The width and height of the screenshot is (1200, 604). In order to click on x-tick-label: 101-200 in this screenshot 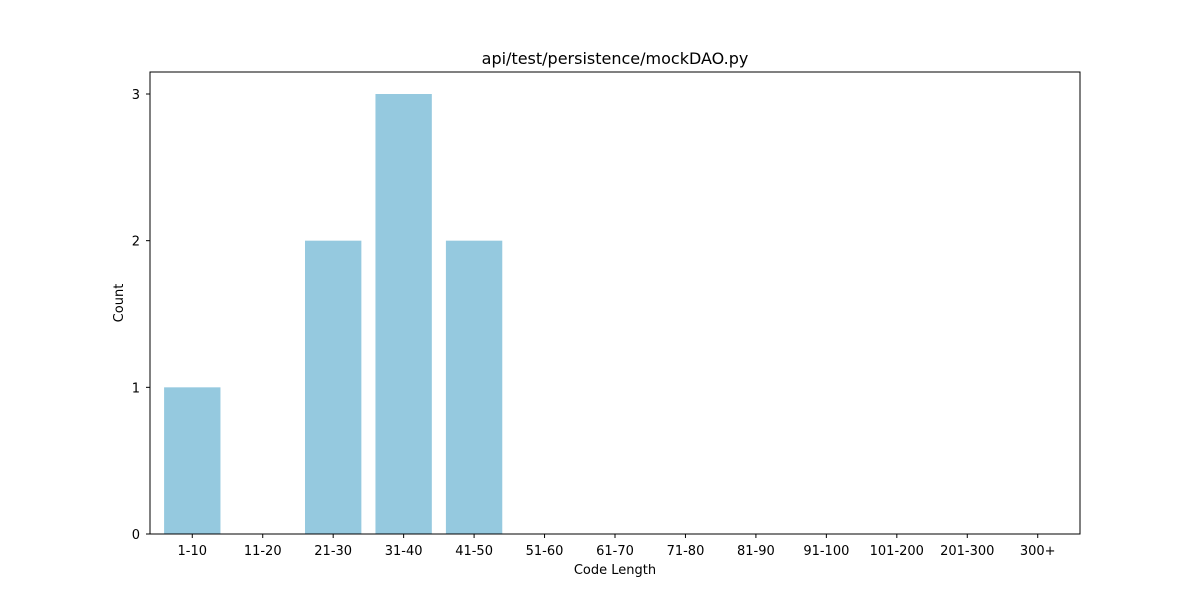, I will do `click(897, 551)`.